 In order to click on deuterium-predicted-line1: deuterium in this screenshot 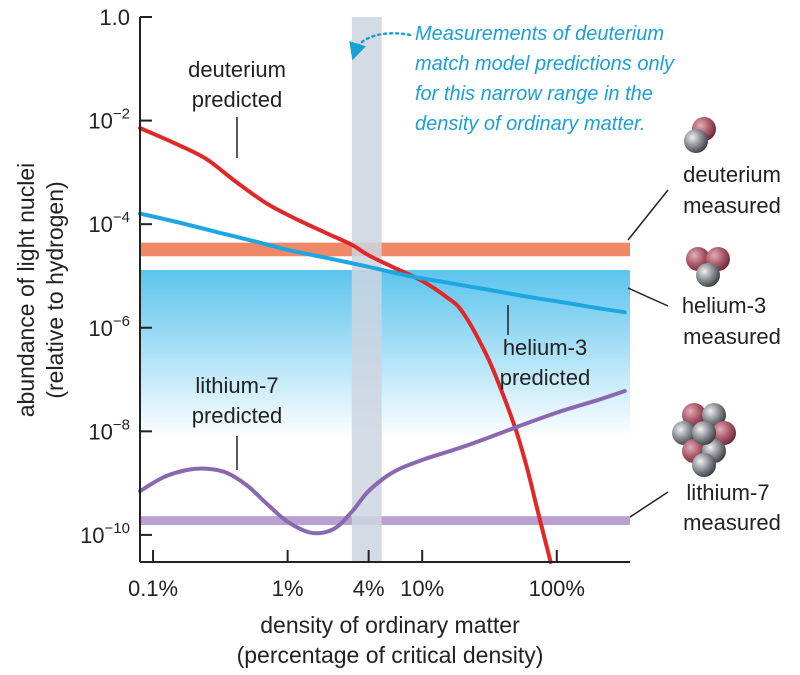, I will do `click(237, 69)`.